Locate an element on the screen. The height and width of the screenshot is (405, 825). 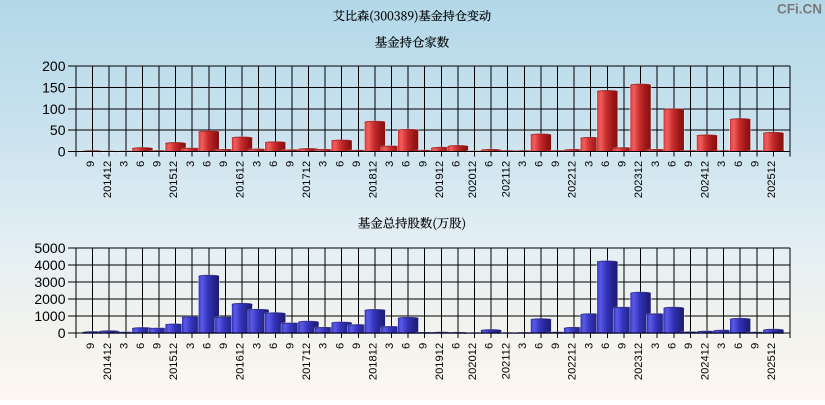
svg-text: 150 is located at coordinates (54, 88).